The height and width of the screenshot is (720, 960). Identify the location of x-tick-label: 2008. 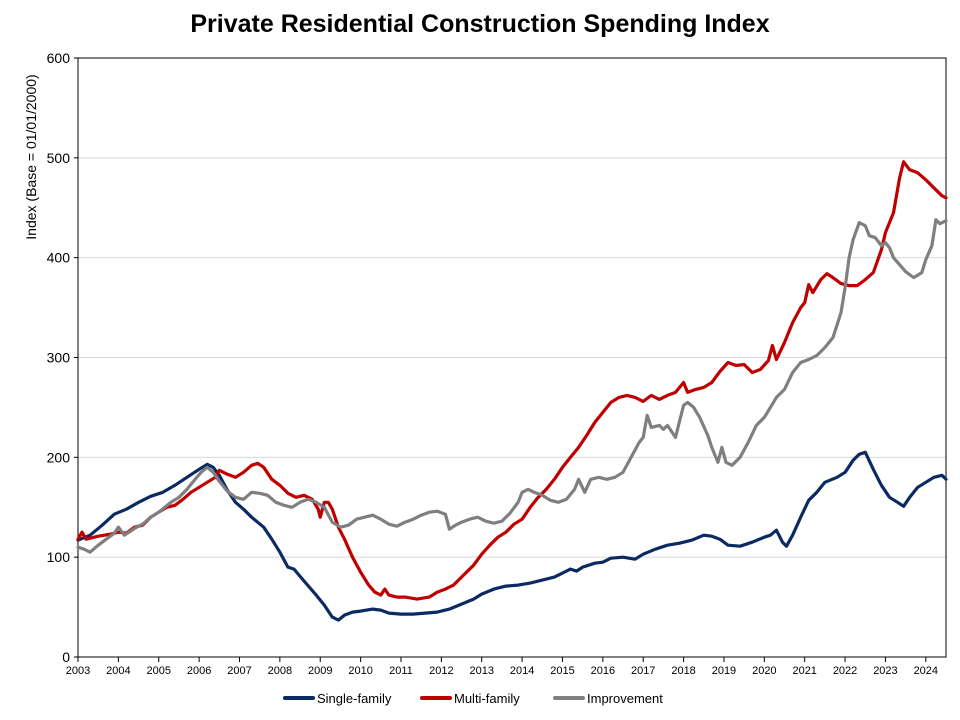
(280, 671).